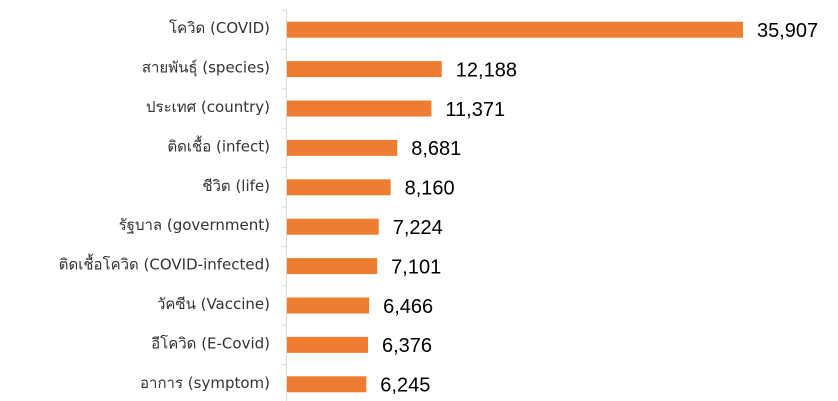  Describe the element at coordinates (219, 28) in the screenshot. I see `category-label: โควิด (COVID)` at that location.